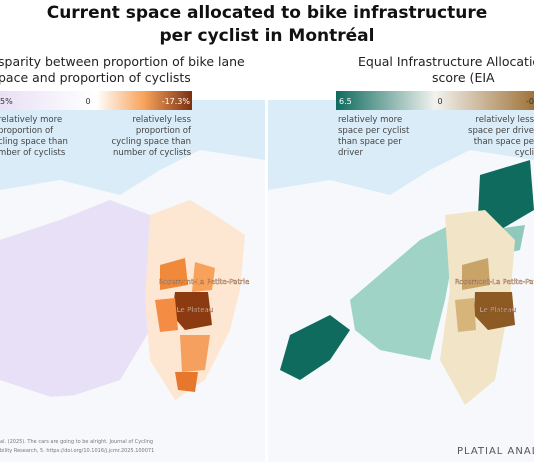 This screenshot has width=534, height=462. What do you see at coordinates (463, 77) in the screenshot?
I see `panel-title: score (EIA` at bounding box center [463, 77].